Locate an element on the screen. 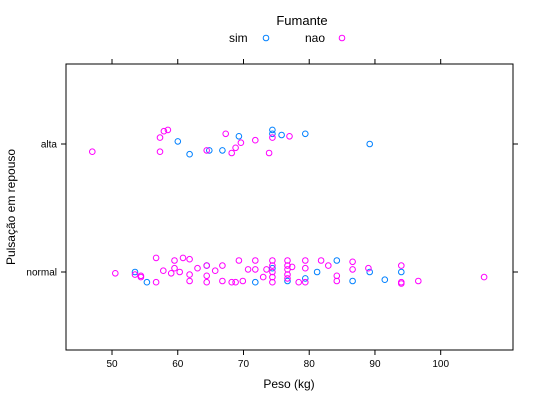 This screenshot has width=540, height=400. legend-title: Fumante is located at coordinates (301, 20).